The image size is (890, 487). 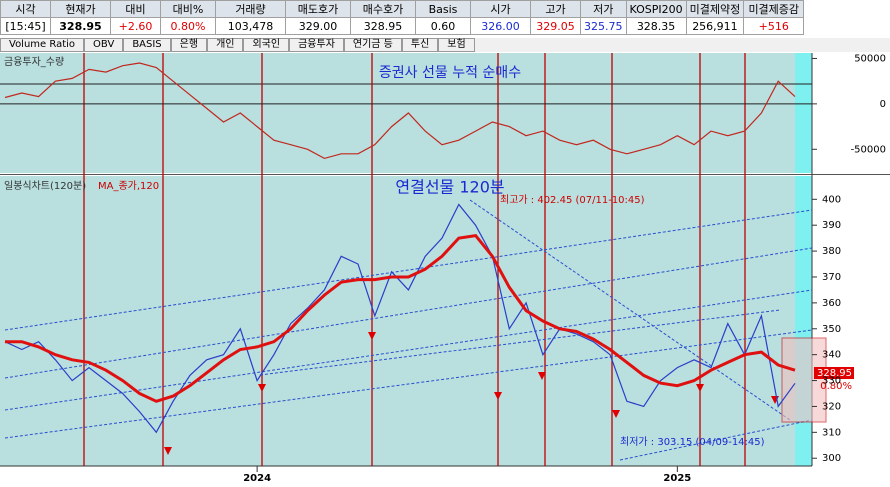 What do you see at coordinates (774, 26) in the screenshot?
I see `value-cell: +516` at bounding box center [774, 26].